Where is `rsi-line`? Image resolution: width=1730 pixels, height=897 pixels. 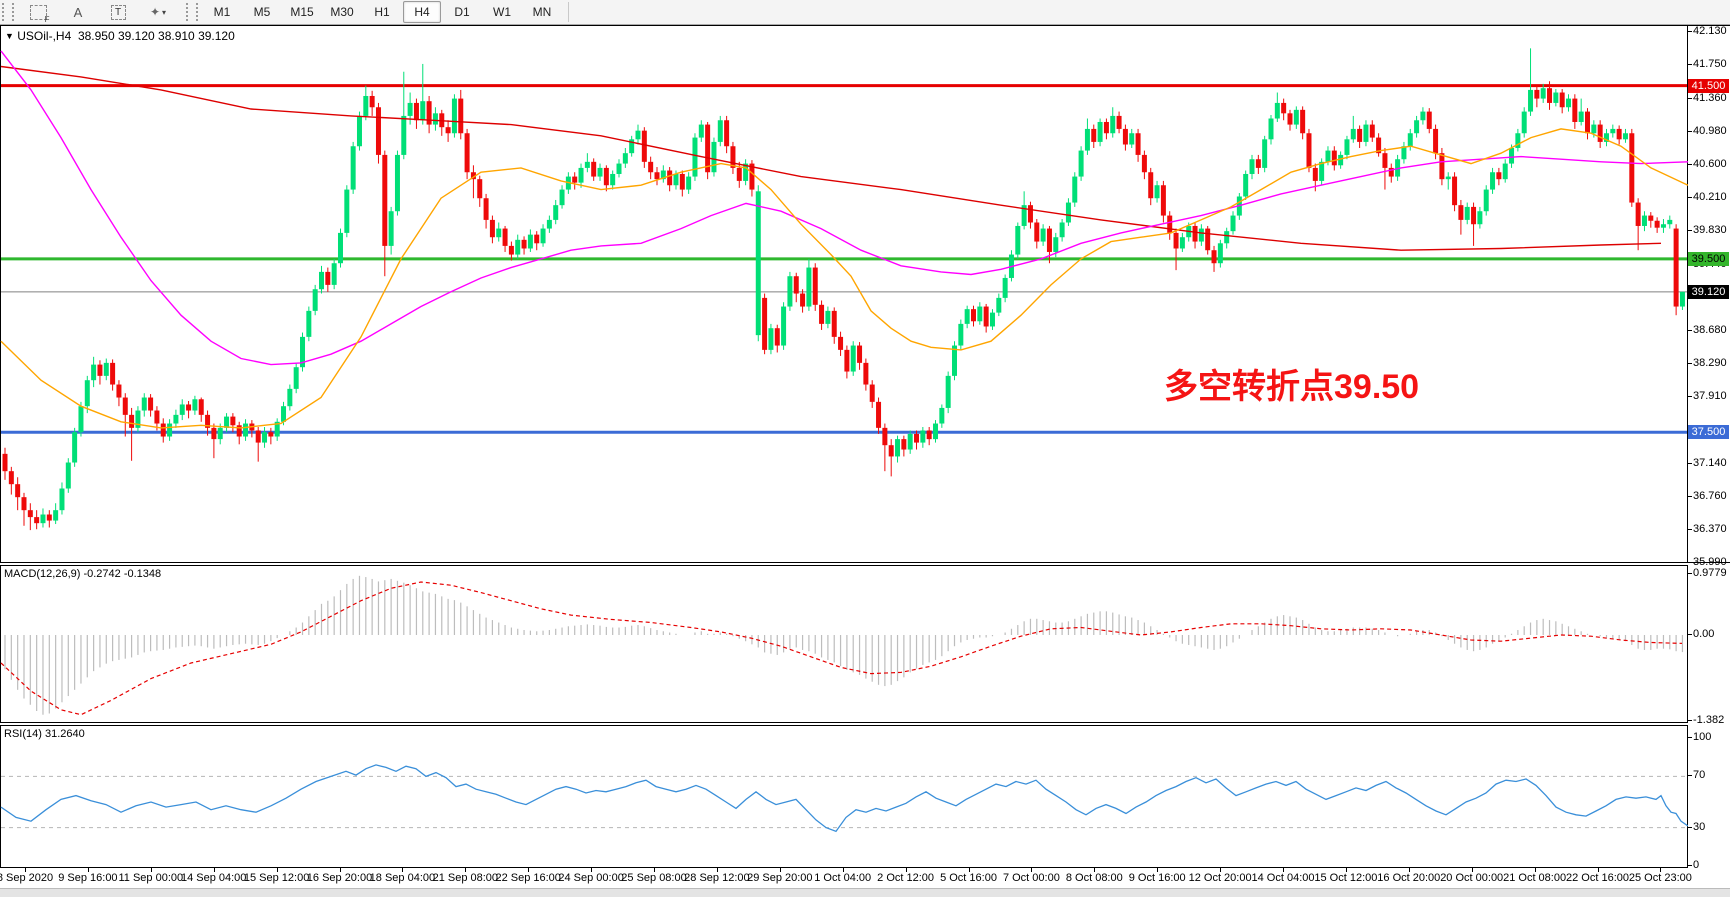 rsi-line is located at coordinates (844, 798).